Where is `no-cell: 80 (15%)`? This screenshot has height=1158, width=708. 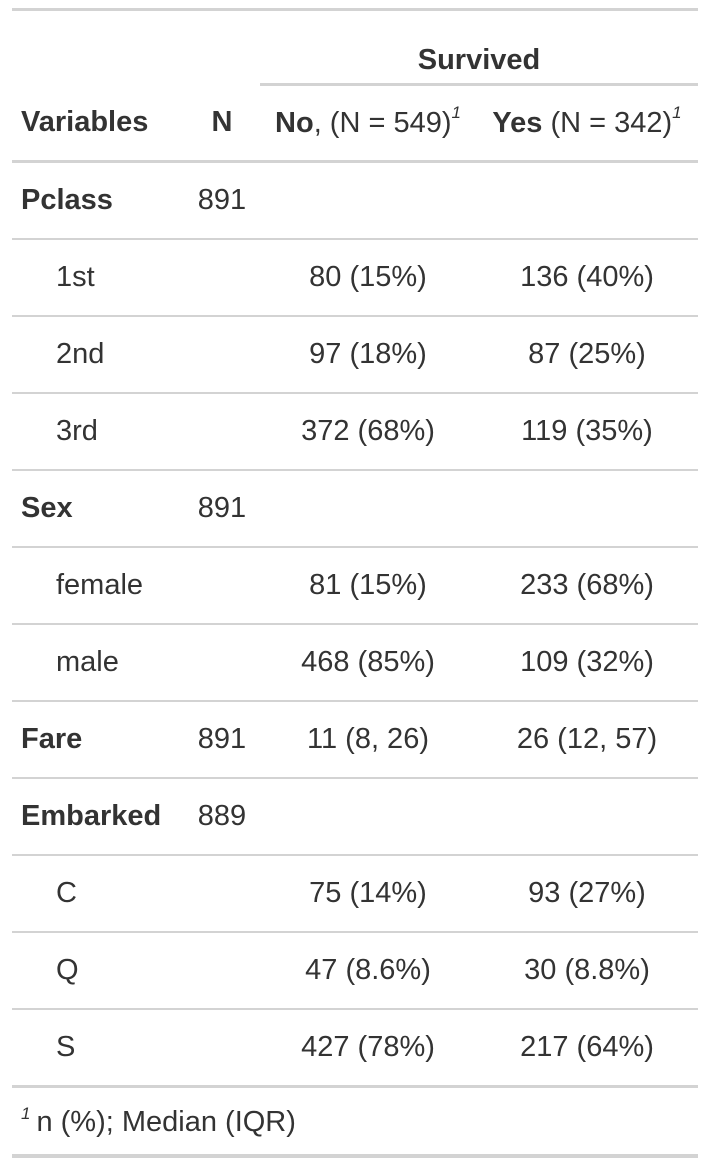
no-cell: 80 (15%) is located at coordinates (368, 278).